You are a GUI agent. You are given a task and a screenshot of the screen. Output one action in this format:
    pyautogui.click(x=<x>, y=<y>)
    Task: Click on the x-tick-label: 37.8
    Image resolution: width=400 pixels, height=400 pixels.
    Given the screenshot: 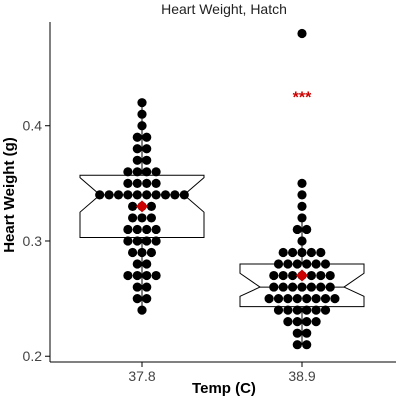 What is the action you would take?
    pyautogui.click(x=141, y=376)
    